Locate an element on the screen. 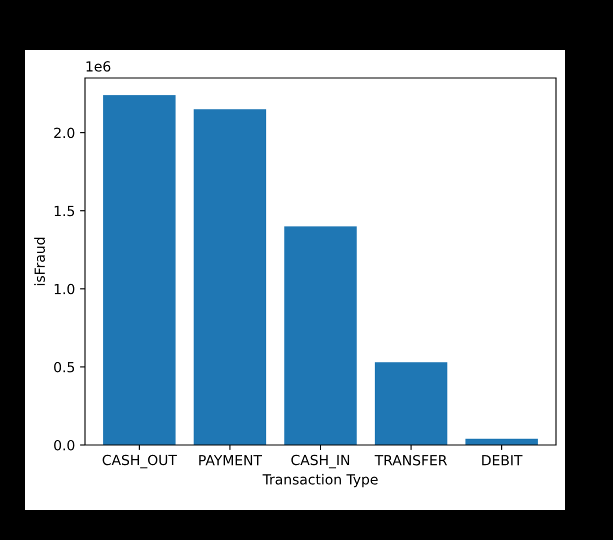 This screenshot has width=613, height=540. x-tick-label: CASH_OUT is located at coordinates (139, 461).